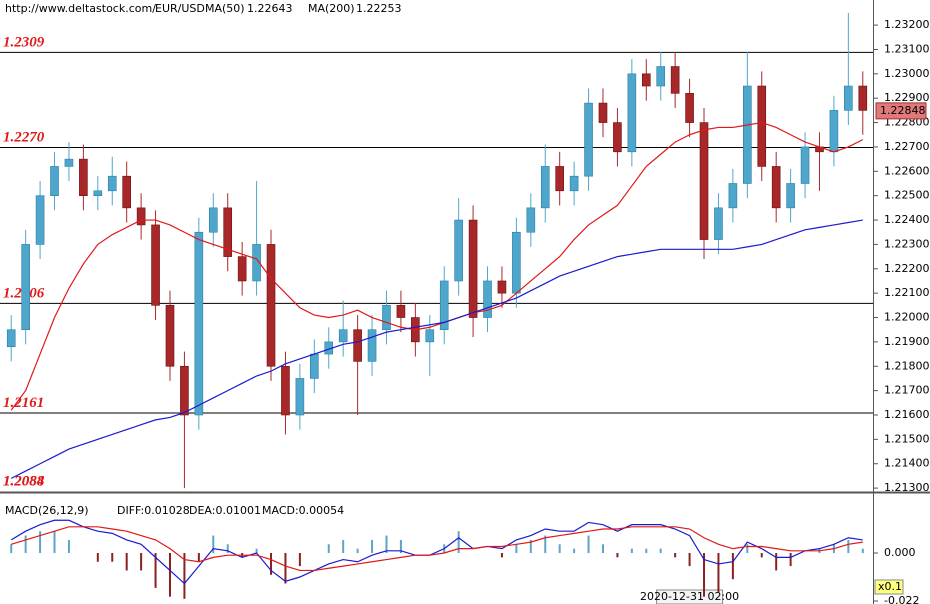  Describe the element at coordinates (907, 317) in the screenshot. I see `y-tick-label: 1.22000` at that location.